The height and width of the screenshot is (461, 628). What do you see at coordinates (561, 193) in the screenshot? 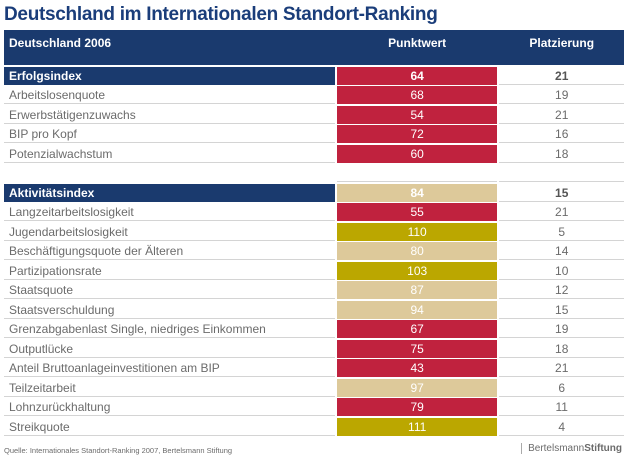
I see `section-rank: 15` at bounding box center [561, 193].